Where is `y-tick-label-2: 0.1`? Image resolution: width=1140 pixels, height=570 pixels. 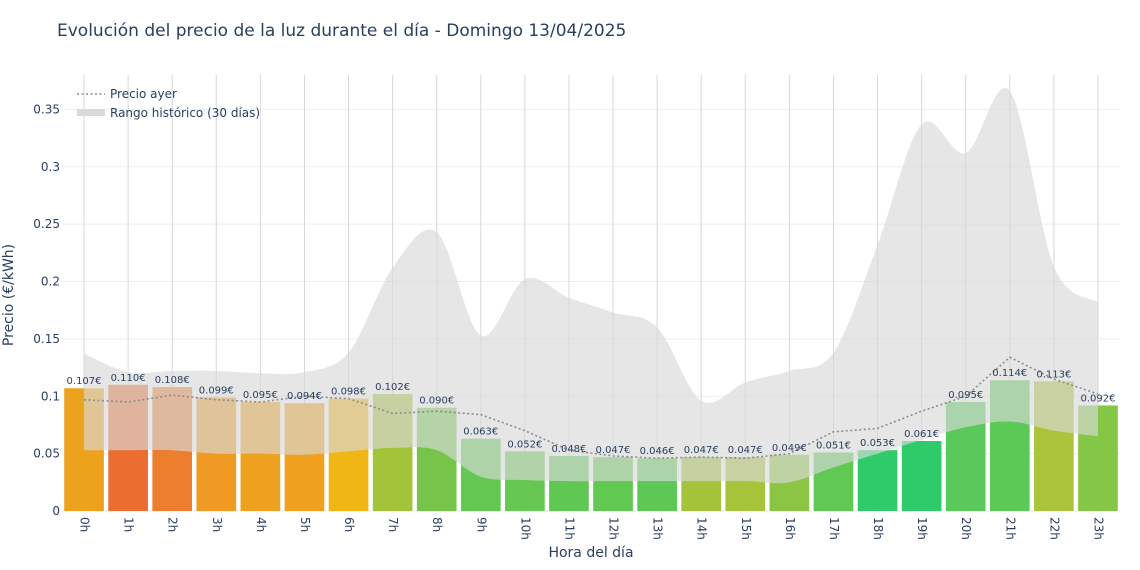
y-tick-label-2: 0.1 is located at coordinates (50, 396).